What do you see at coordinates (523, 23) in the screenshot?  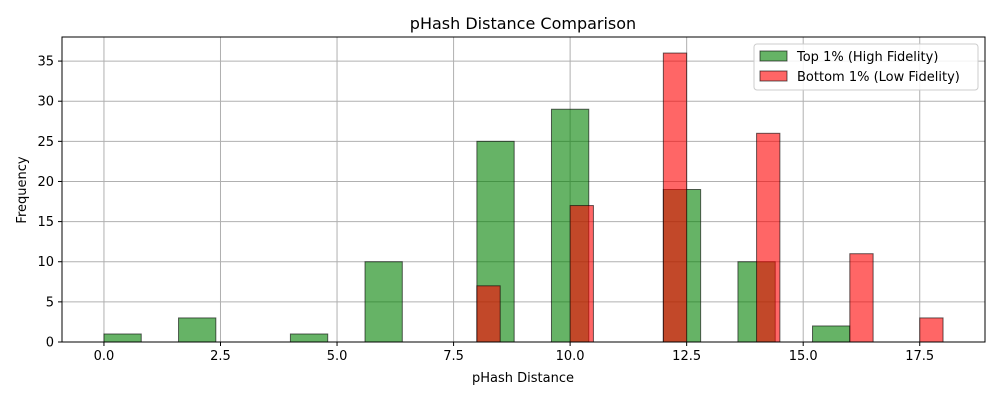 I see `chart-title: pHash Distance Comparison` at bounding box center [523, 23].